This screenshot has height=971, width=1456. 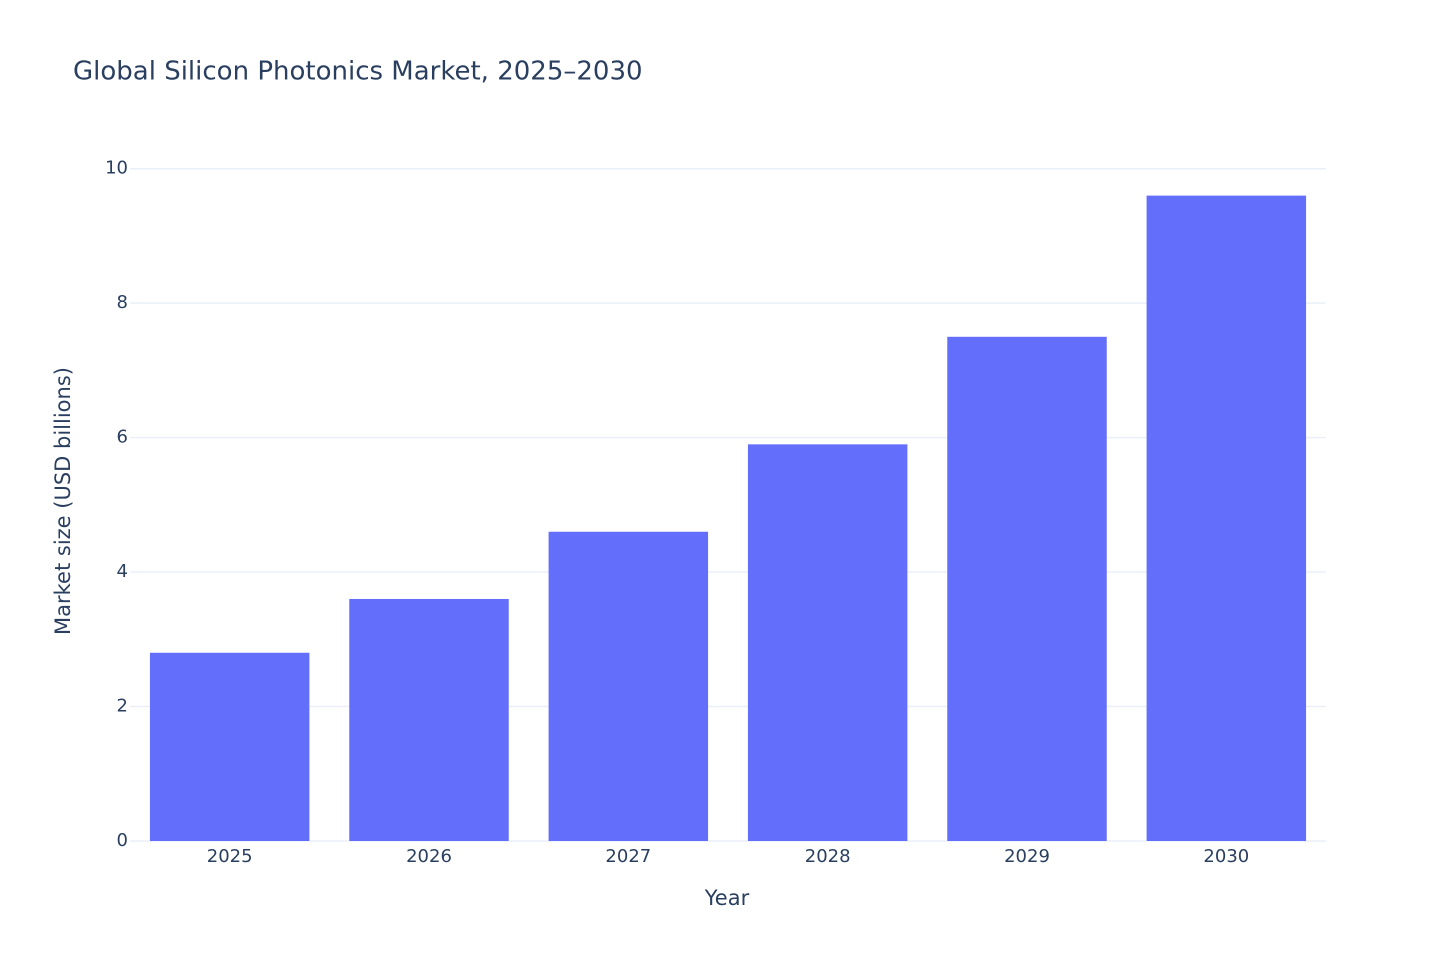 What do you see at coordinates (628, 856) in the screenshot?
I see `x-tick-label: 2027` at bounding box center [628, 856].